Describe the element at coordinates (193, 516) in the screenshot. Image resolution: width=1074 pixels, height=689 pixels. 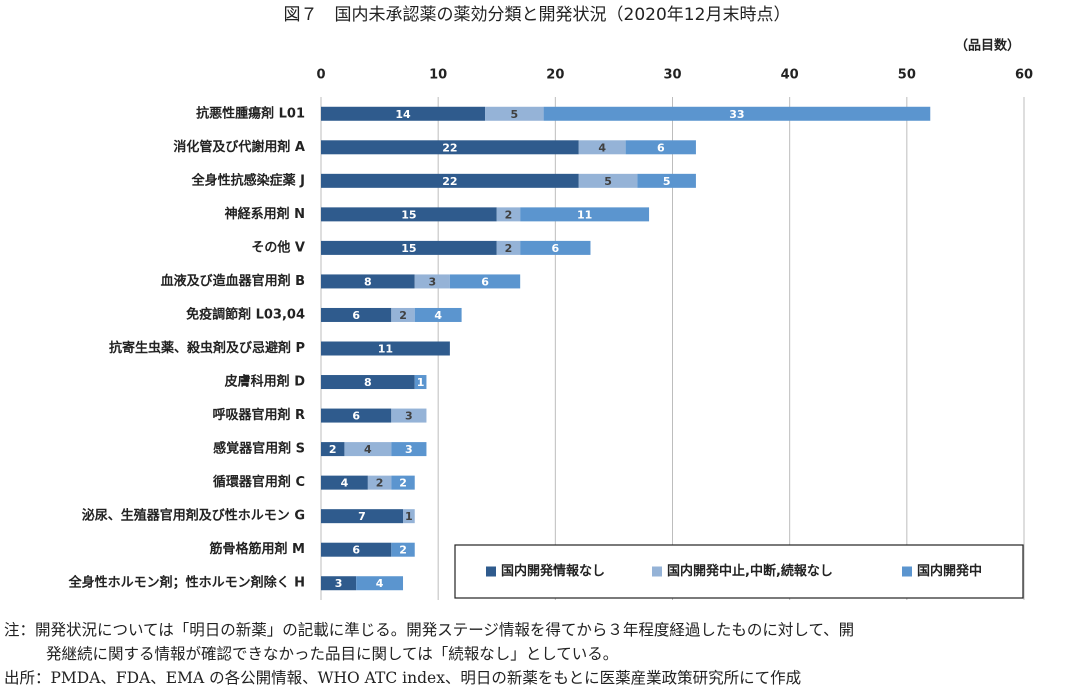
I see `y-tick-label: 泌尿、生殖器官用剤及び性ホルモン G` at that location.